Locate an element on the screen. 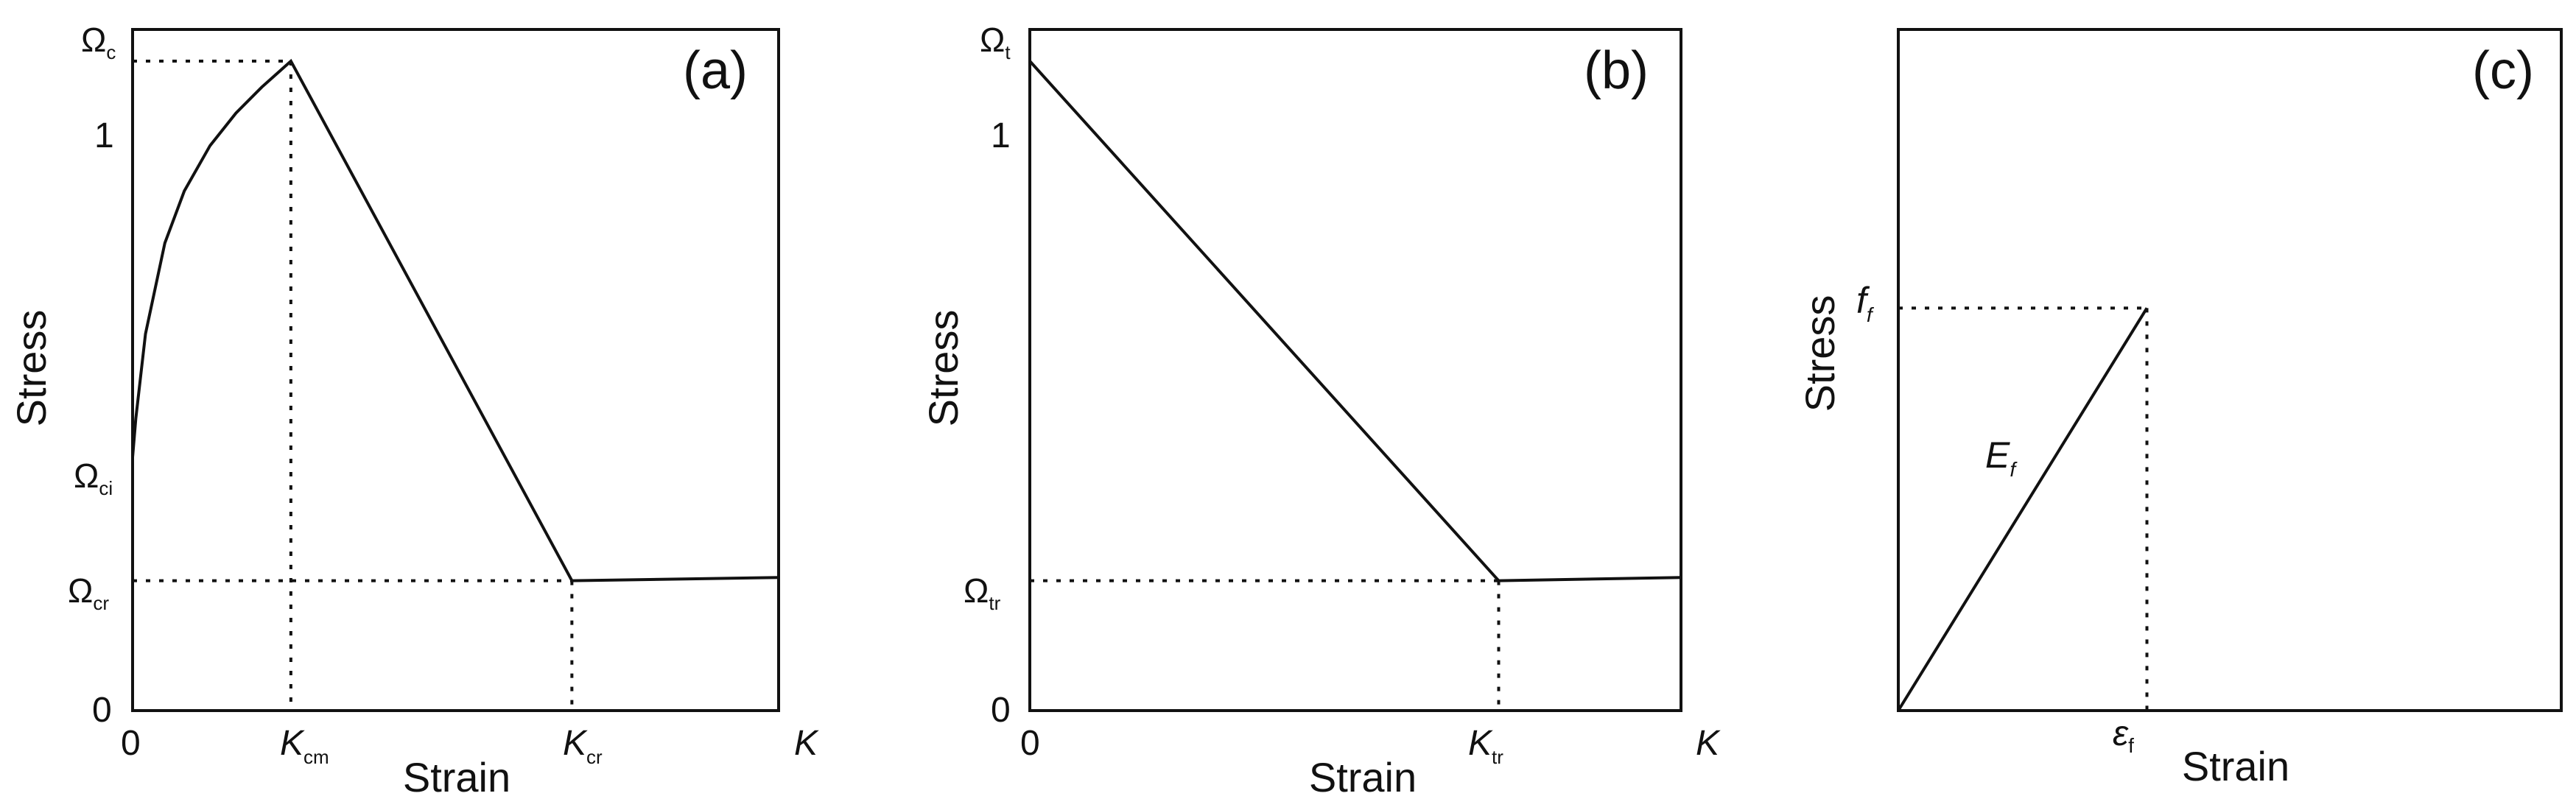 This screenshot has width=2576, height=810. panel-b-ytick-omega-t: Ωt is located at coordinates (995, 42).